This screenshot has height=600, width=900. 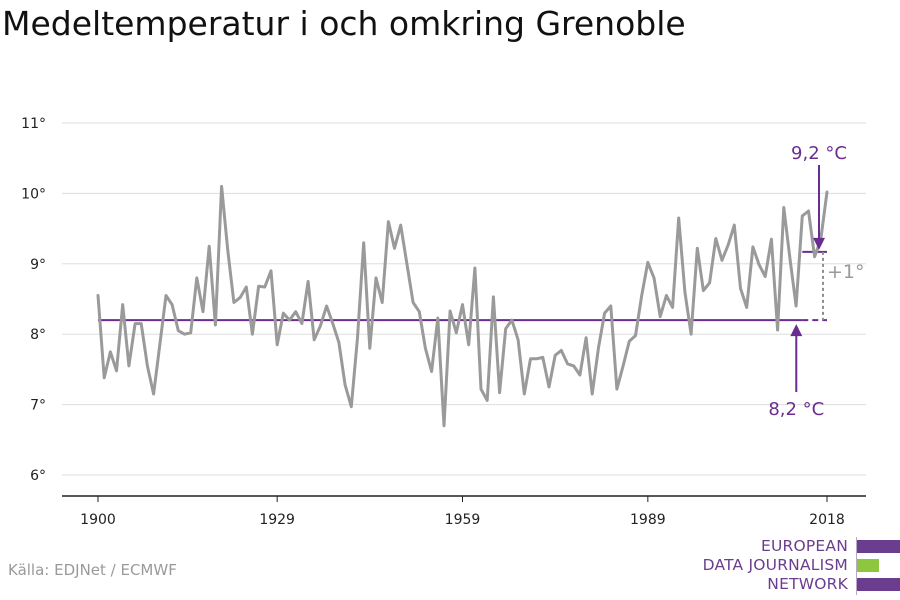 I want to click on x-tick-labels: 1900 1929 1959 1989 2018, so click(x=462, y=520).